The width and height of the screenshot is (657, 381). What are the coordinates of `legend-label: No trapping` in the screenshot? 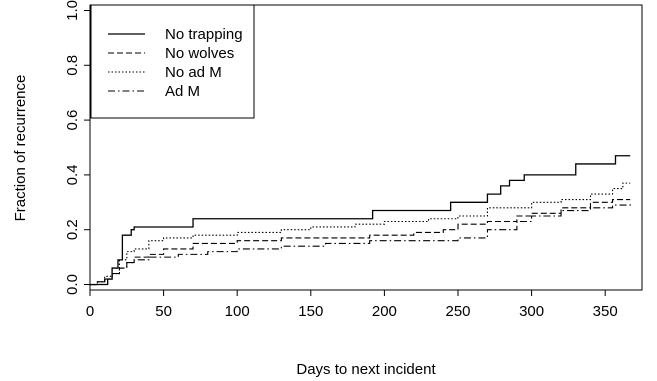 It's located at (204, 34).